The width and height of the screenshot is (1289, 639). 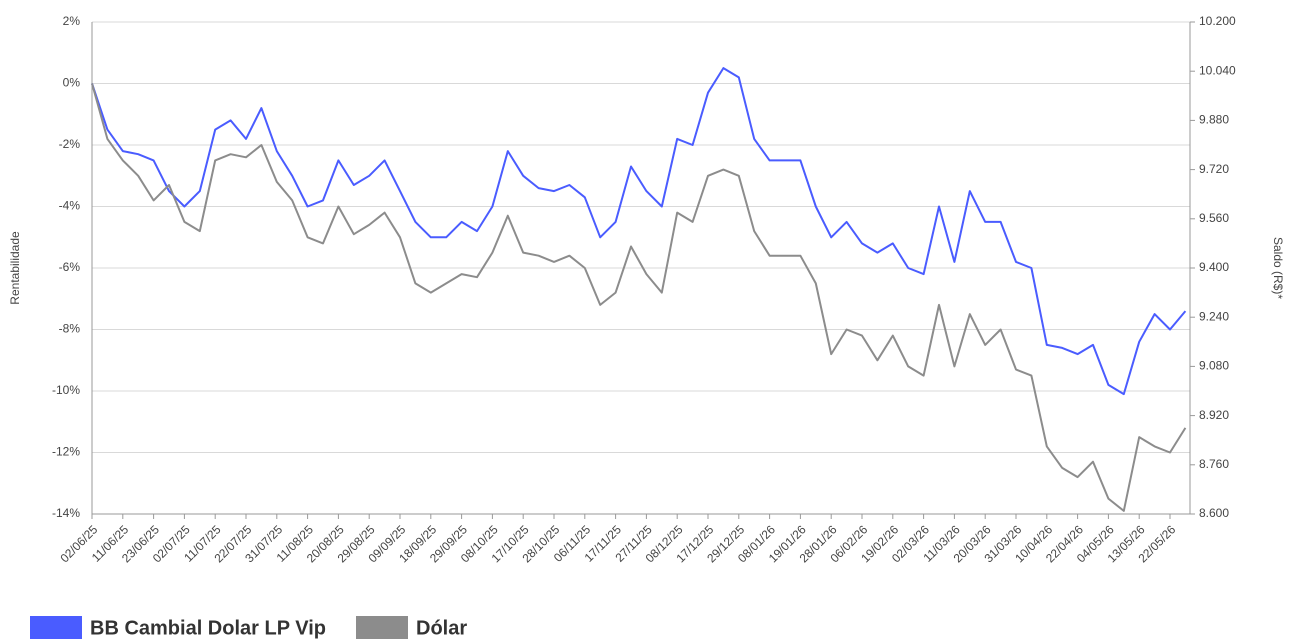 What do you see at coordinates (1217, 21) in the screenshot?
I see `y2-tick-label: 10.200` at bounding box center [1217, 21].